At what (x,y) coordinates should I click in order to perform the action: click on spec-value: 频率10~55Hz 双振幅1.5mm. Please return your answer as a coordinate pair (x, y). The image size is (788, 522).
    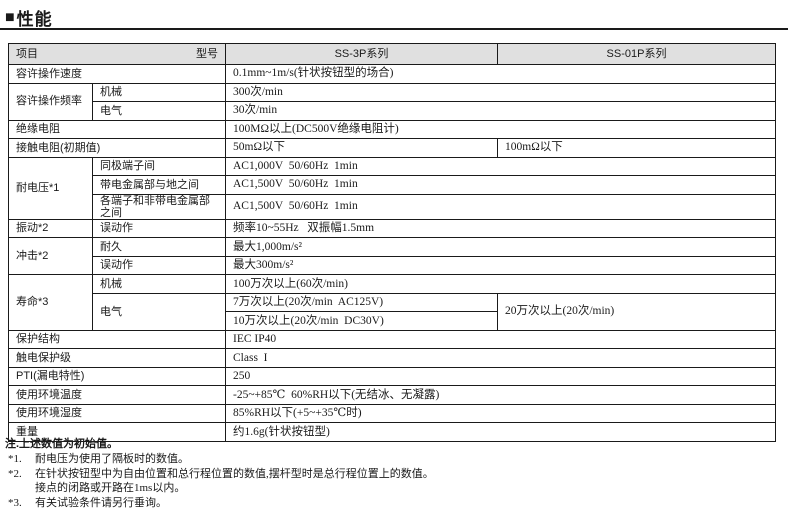
    Looking at the image, I should click on (500, 228).